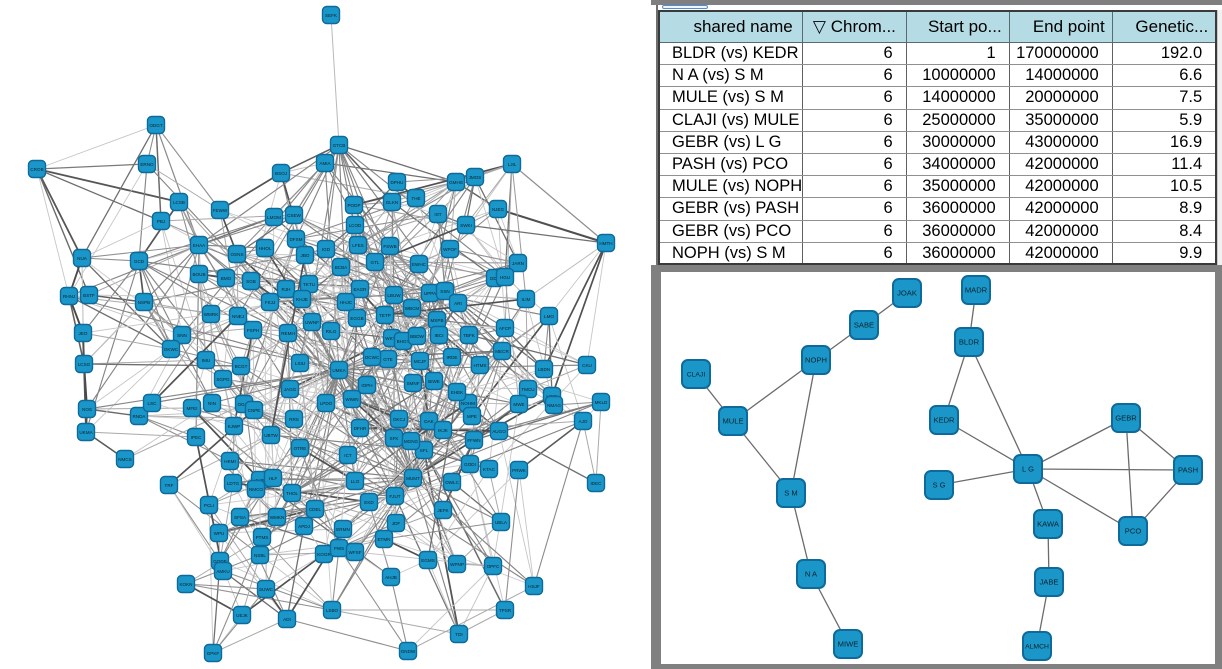  I want to click on svg-text: BMO, so click(226, 278).